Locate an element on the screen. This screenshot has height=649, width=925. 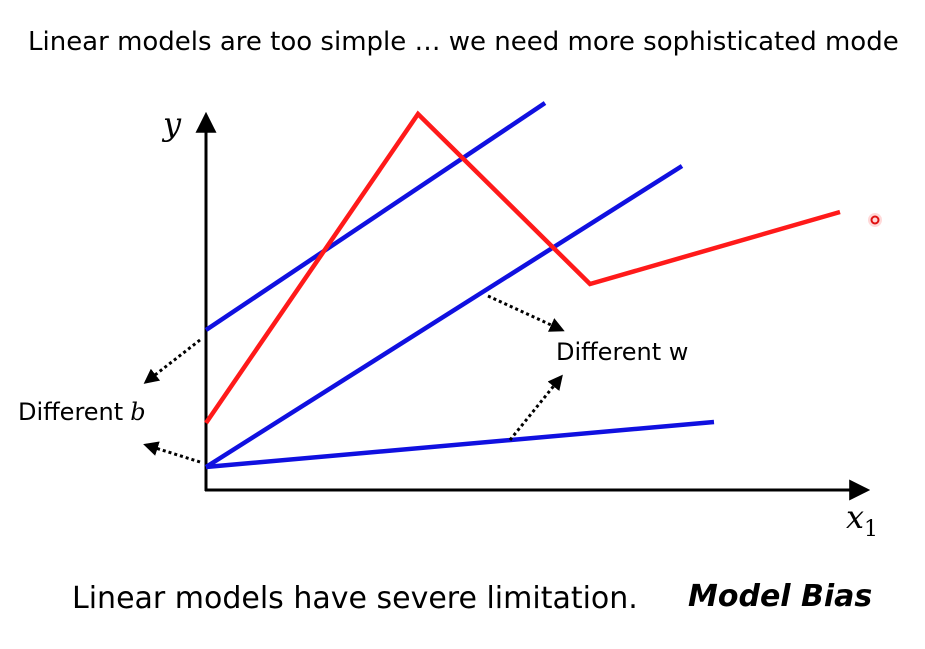
different-b-symbol: b is located at coordinates (137, 412).